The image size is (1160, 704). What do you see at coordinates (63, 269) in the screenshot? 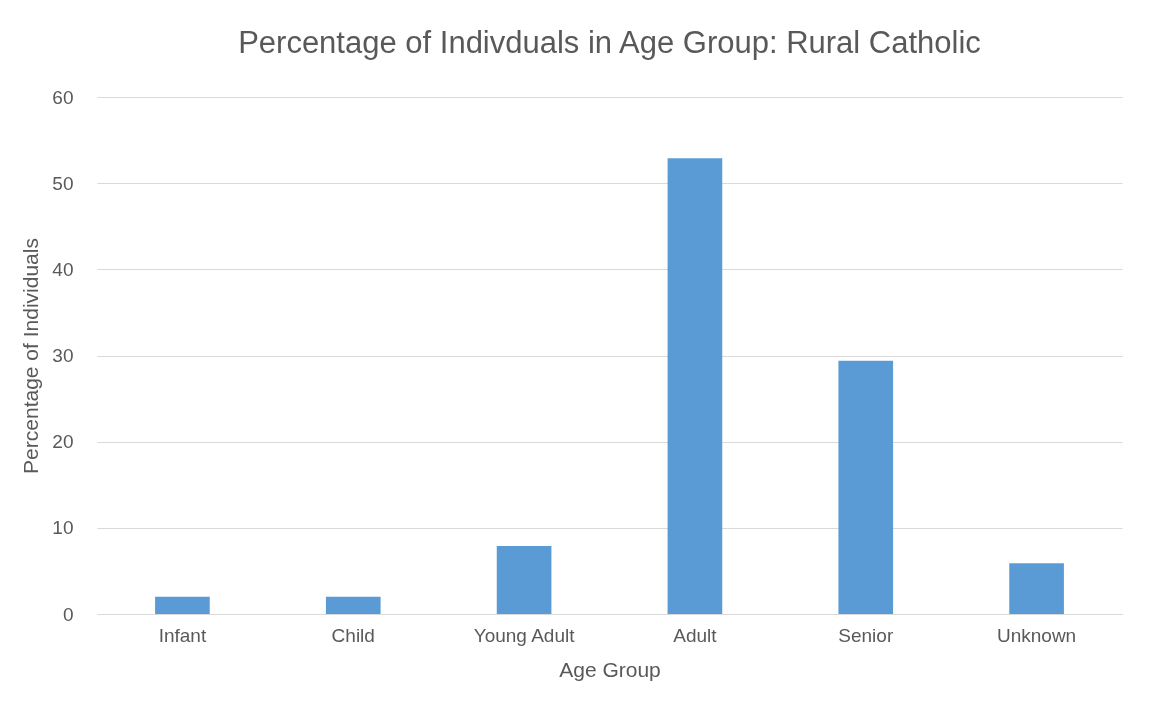
I see `y-tick-label: 40` at bounding box center [63, 269].